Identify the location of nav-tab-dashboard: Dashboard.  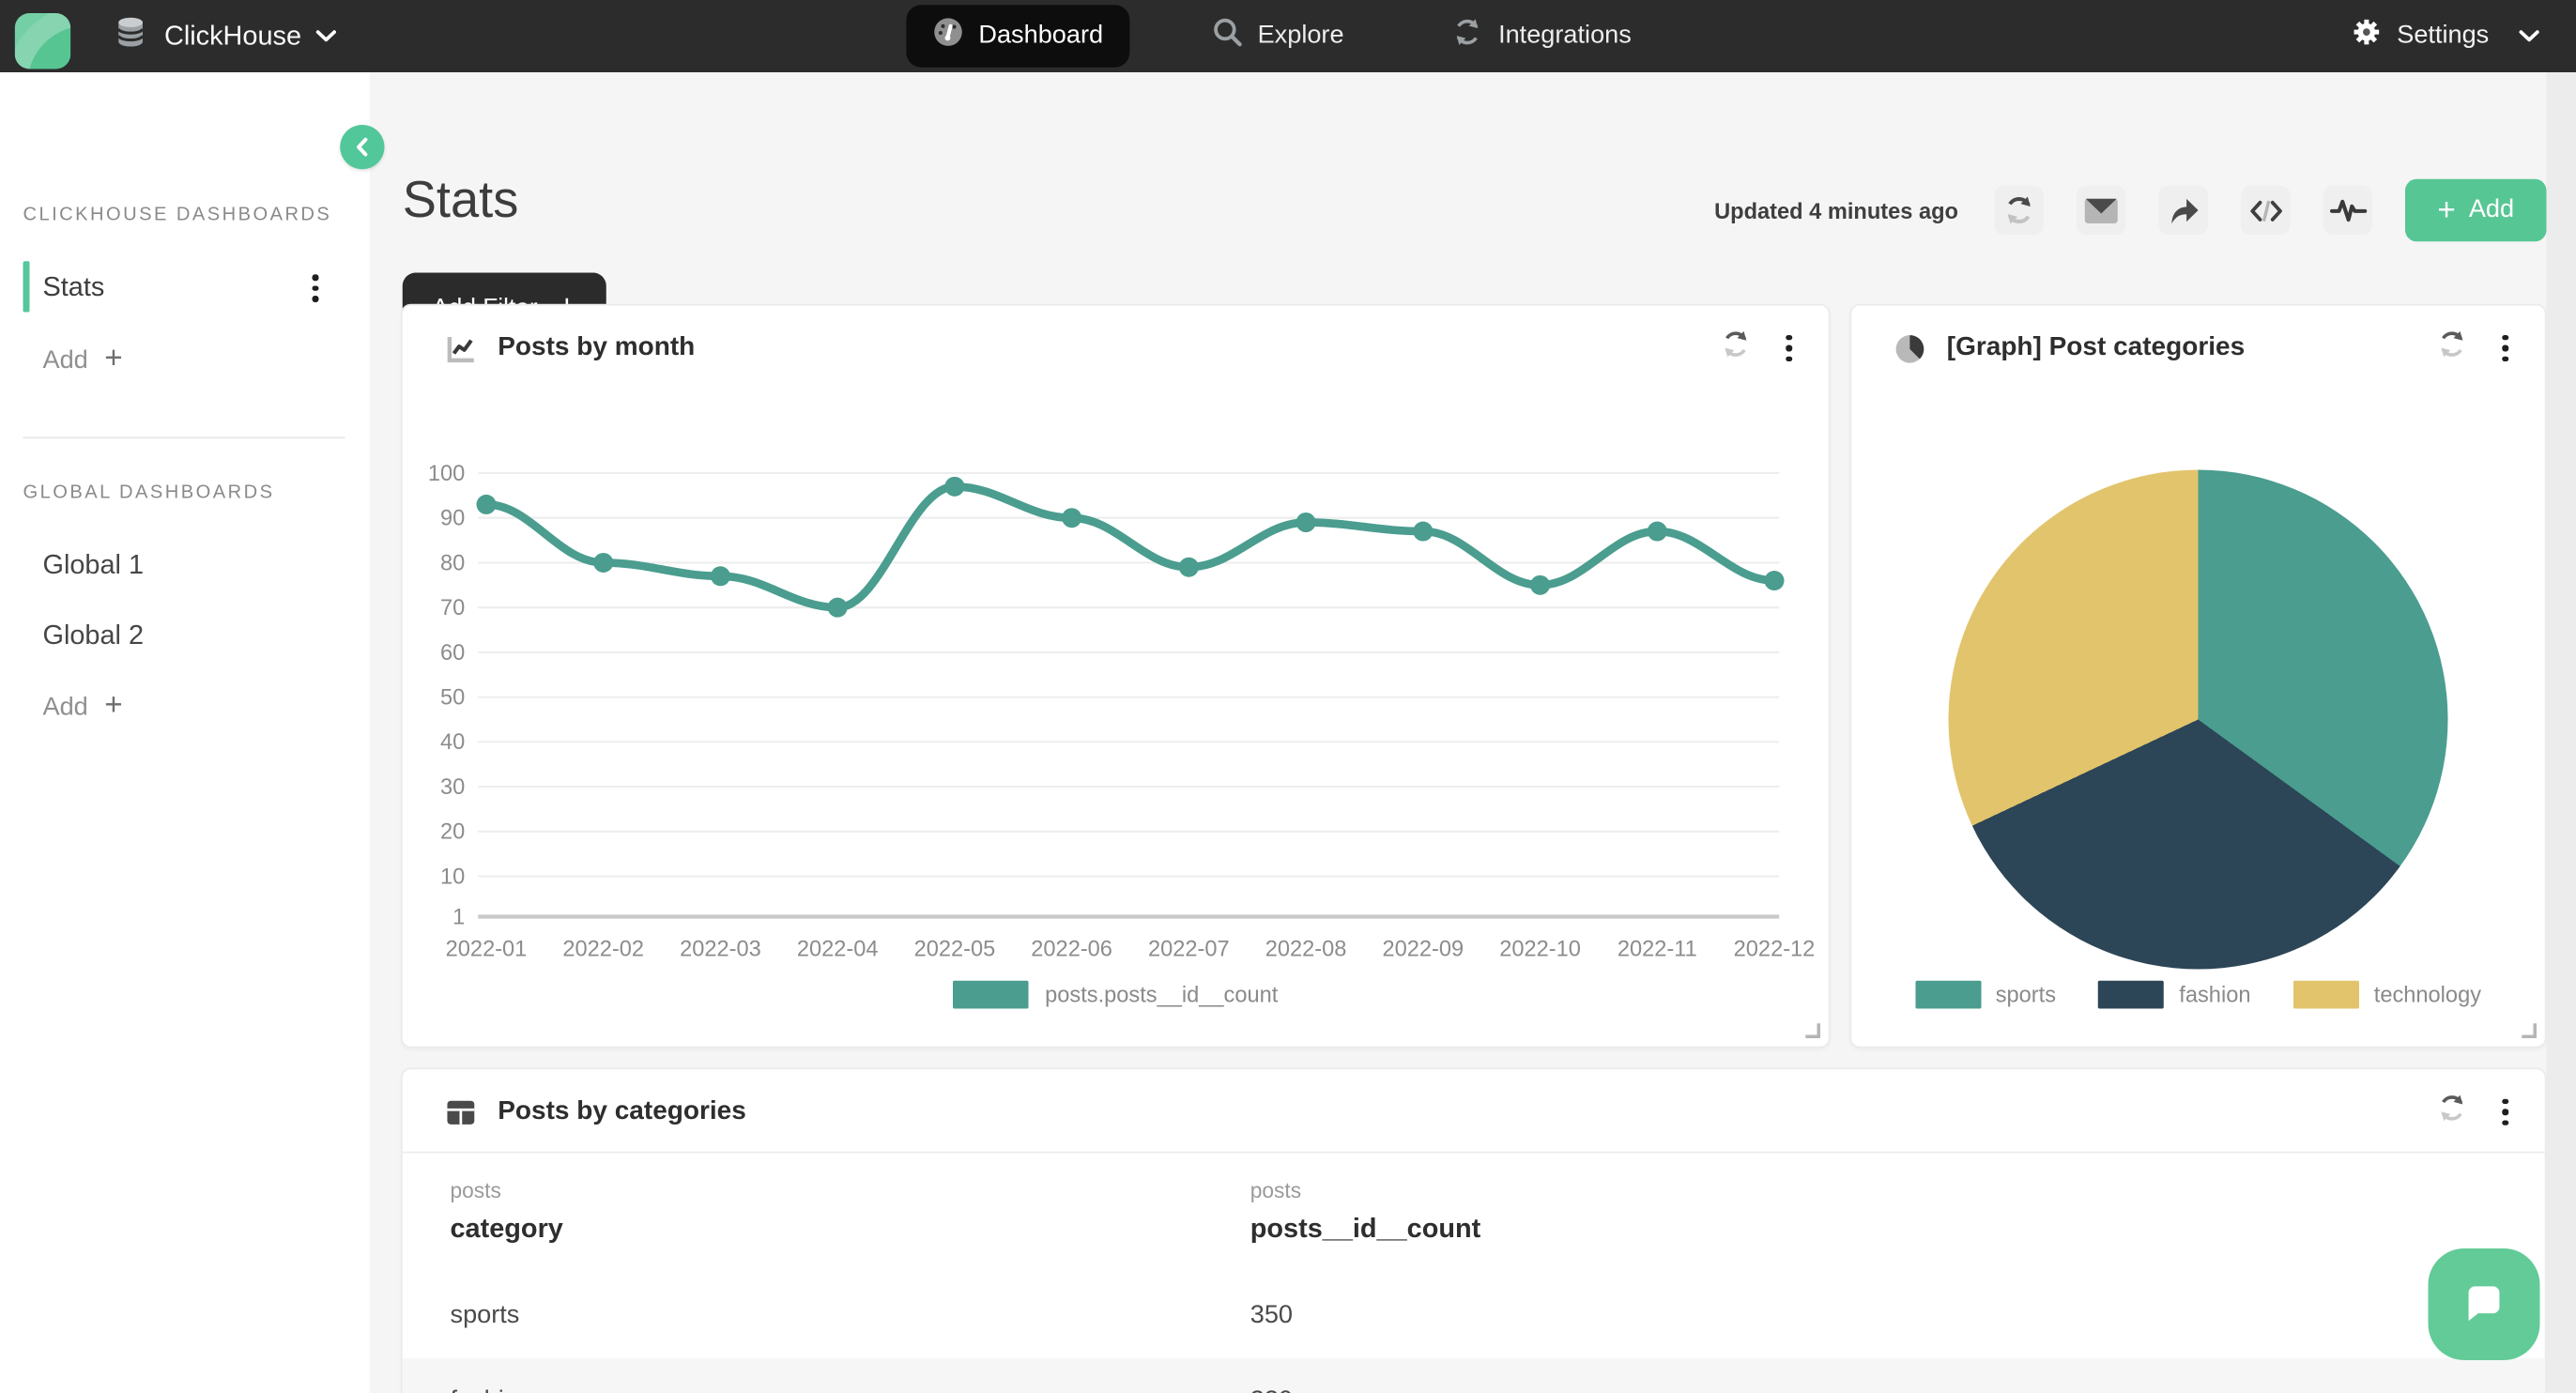
(1018, 36).